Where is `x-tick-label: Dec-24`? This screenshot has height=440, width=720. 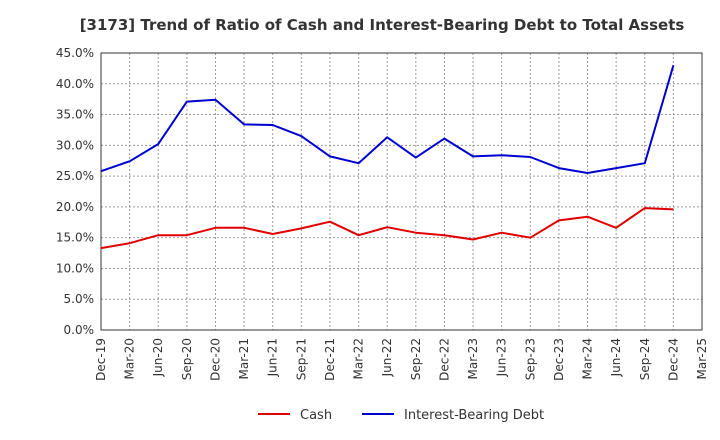 x-tick-label: Dec-24 is located at coordinates (673, 359).